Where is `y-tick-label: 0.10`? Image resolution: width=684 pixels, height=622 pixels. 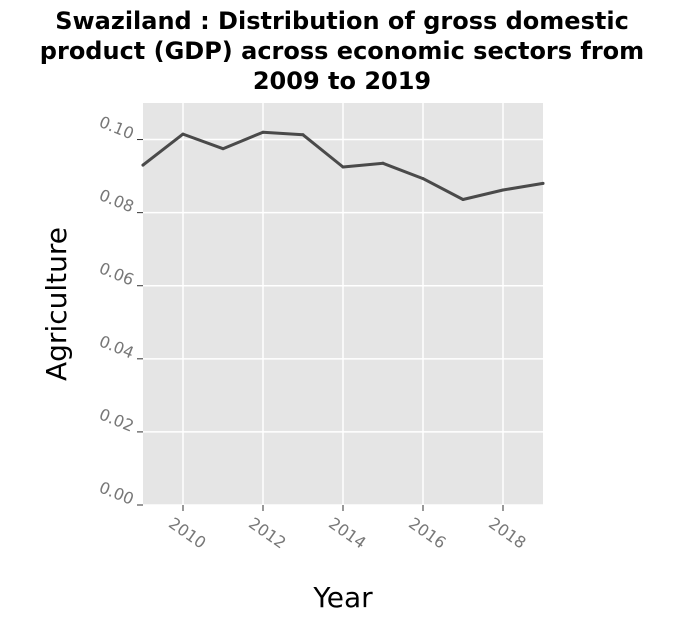
y-tick-label: 0.10 is located at coordinates (116, 127).